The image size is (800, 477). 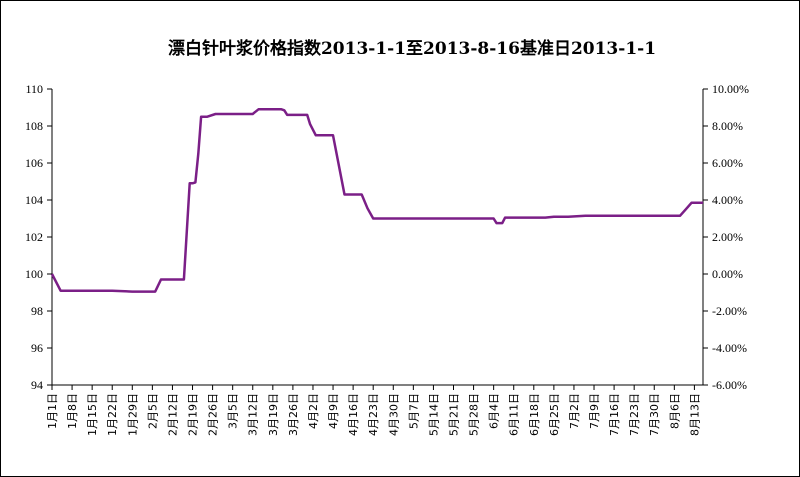 I want to click on x-tick-label: 4月16日, so click(x=353, y=414).